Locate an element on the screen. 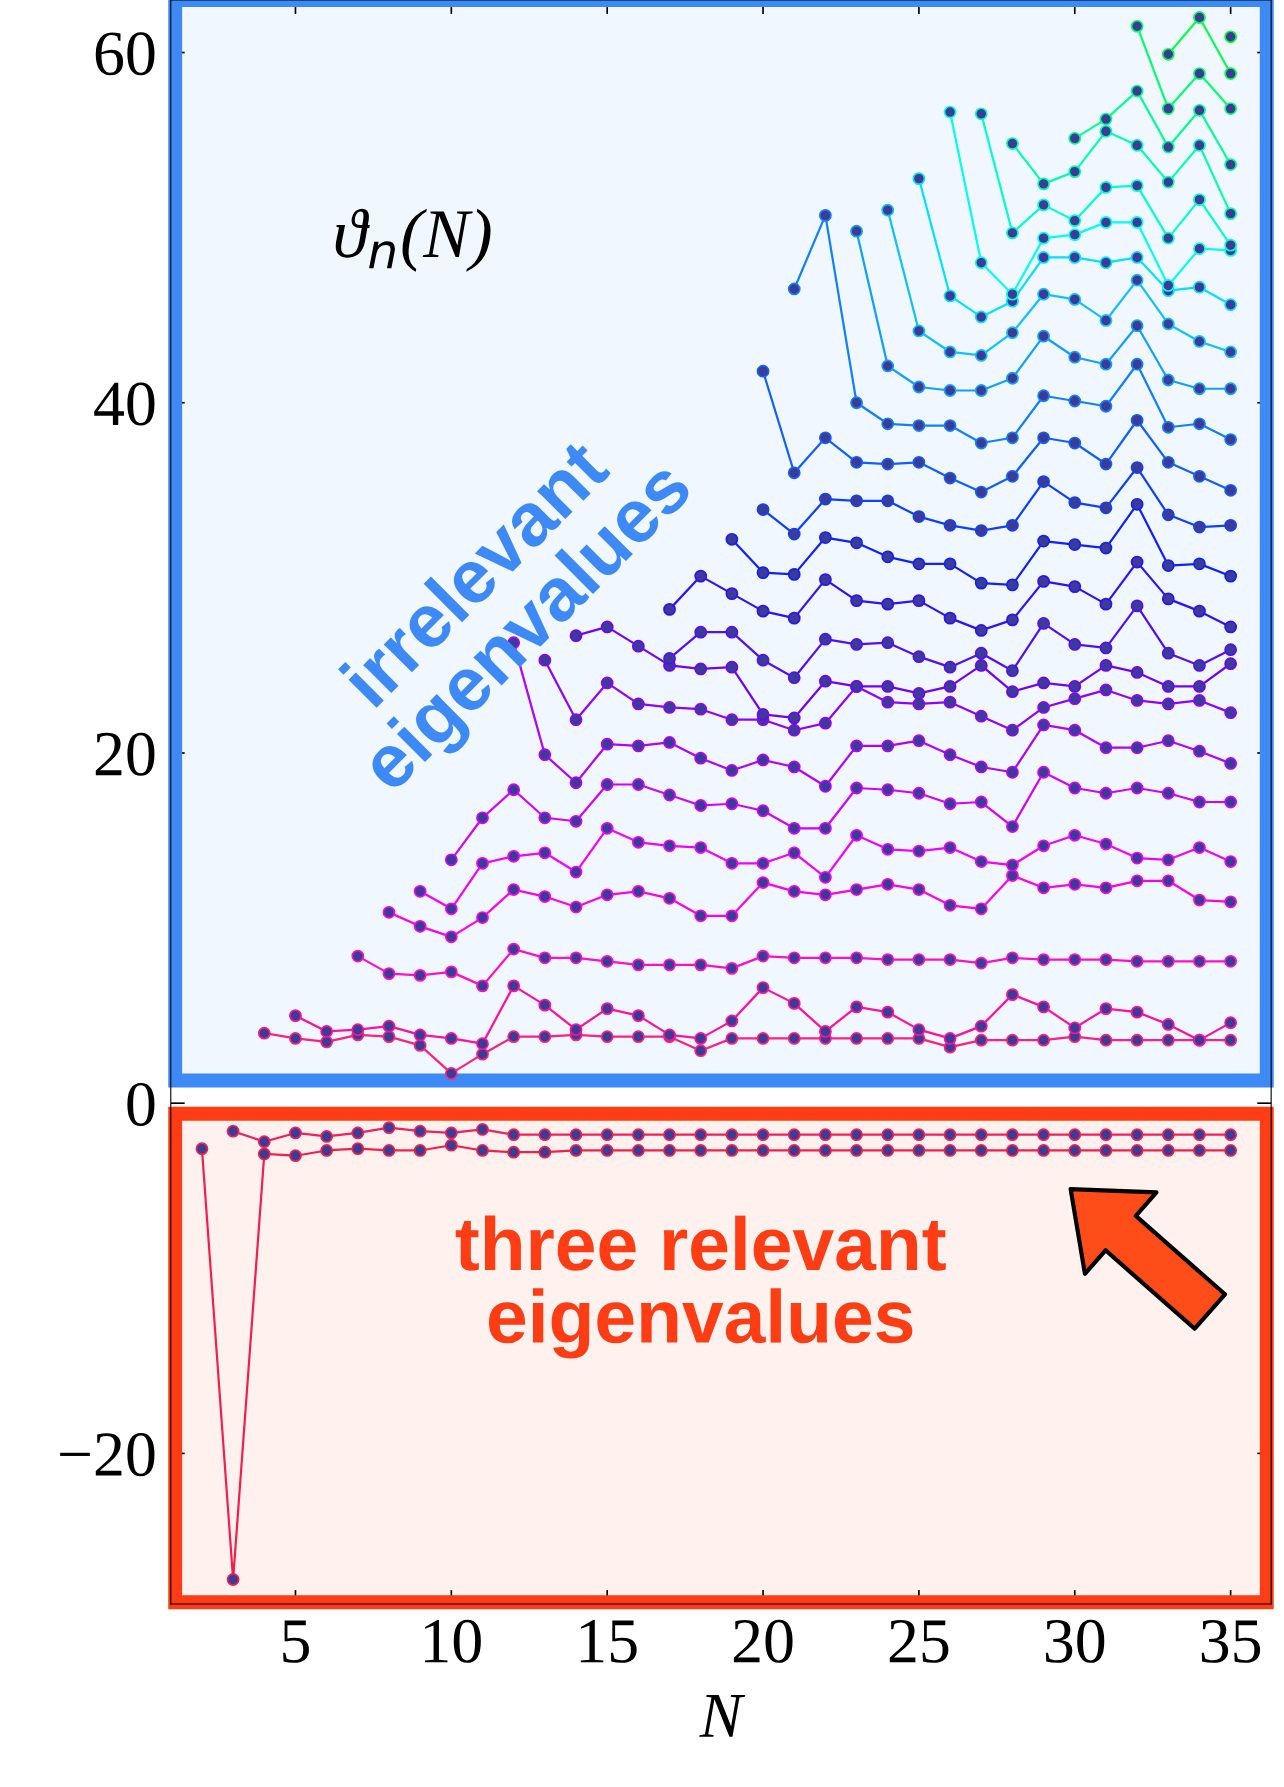 This screenshot has width=1284, height=1787. x-tick-label: 10 is located at coordinates (453, 1641).